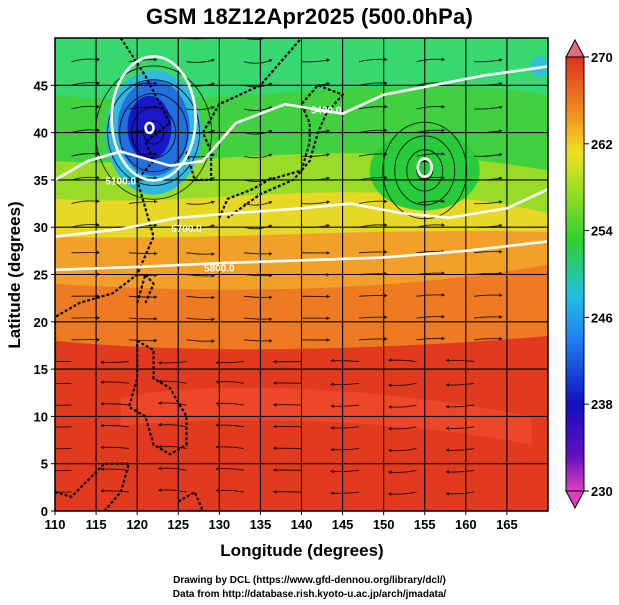  I want to click on x-tick-label: 150, so click(384, 524).